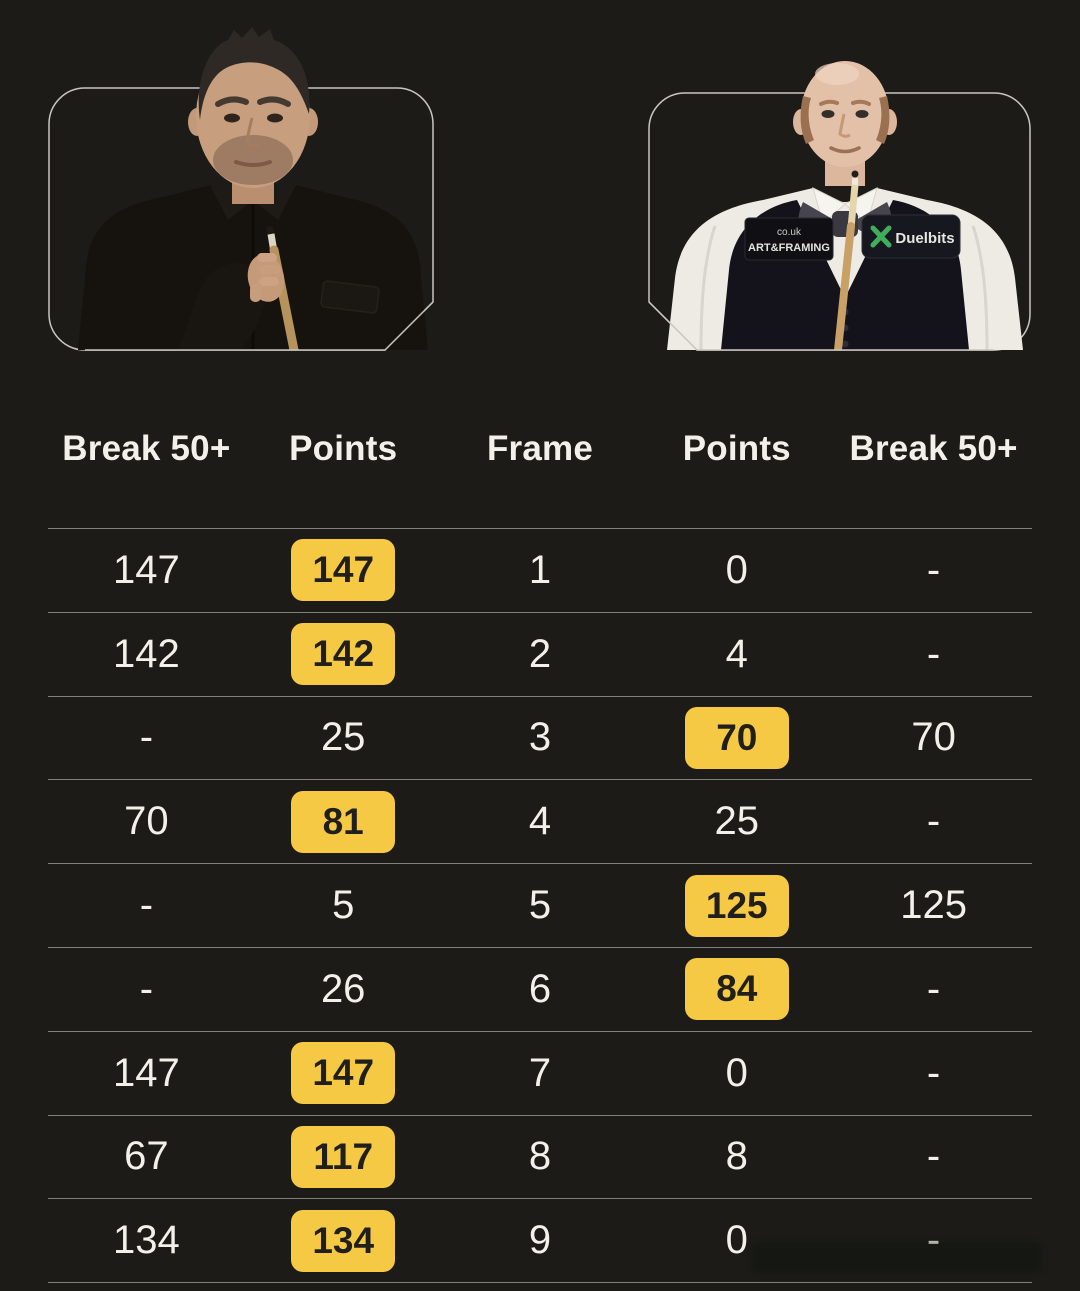 The image size is (1080, 1291). I want to click on right-points-cell: 25, so click(736, 821).